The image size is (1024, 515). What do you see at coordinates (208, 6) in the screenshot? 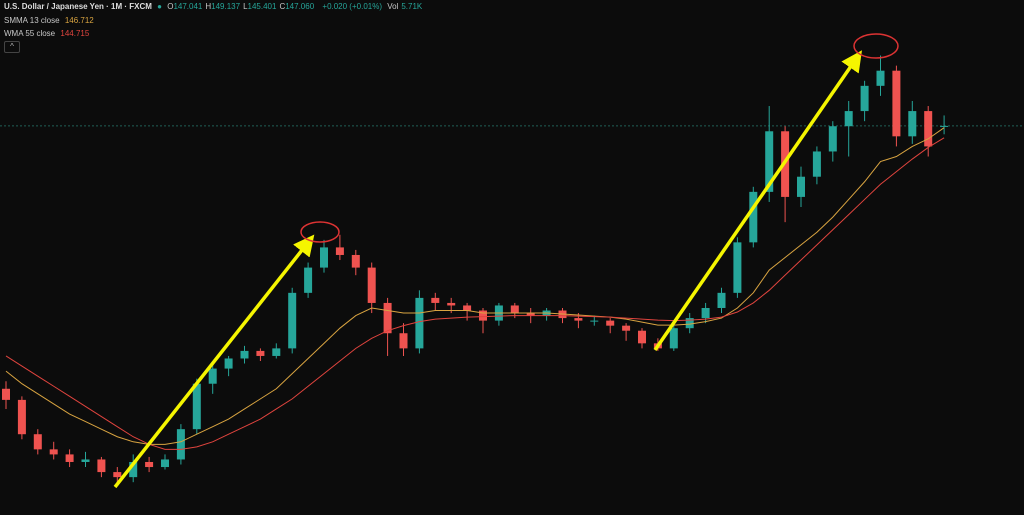
I see `ohlc-label: H` at bounding box center [208, 6].